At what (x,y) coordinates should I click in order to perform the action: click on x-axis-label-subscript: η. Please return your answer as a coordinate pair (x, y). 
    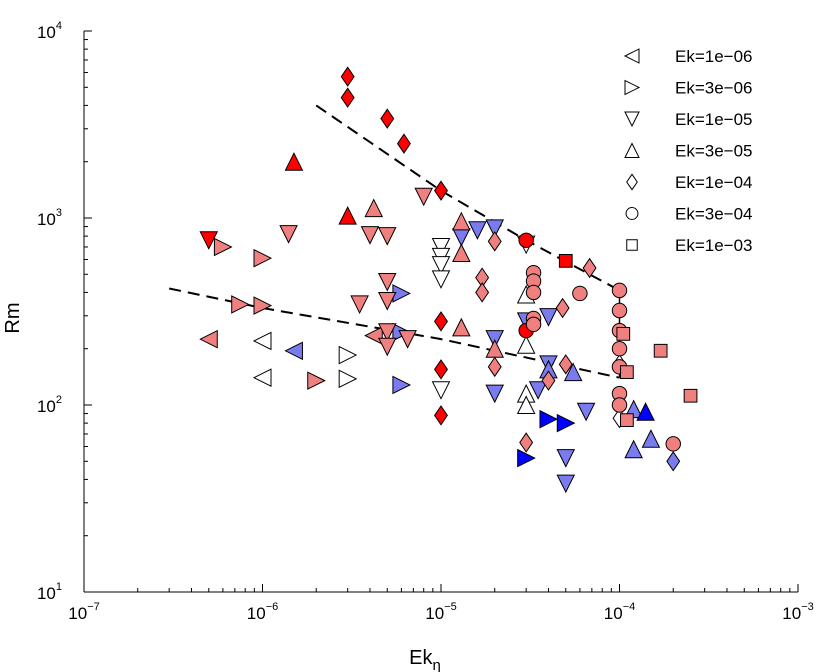
    Looking at the image, I should click on (437, 664).